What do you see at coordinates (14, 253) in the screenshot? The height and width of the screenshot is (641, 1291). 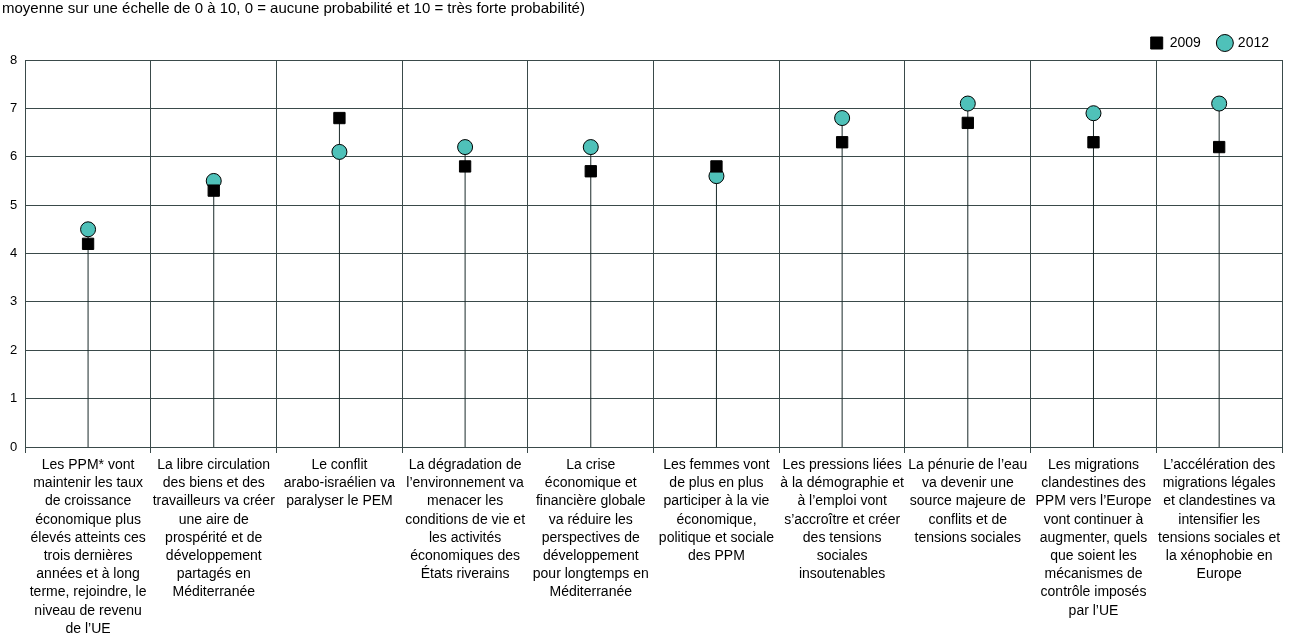 I see `y-tick-label: 4` at bounding box center [14, 253].